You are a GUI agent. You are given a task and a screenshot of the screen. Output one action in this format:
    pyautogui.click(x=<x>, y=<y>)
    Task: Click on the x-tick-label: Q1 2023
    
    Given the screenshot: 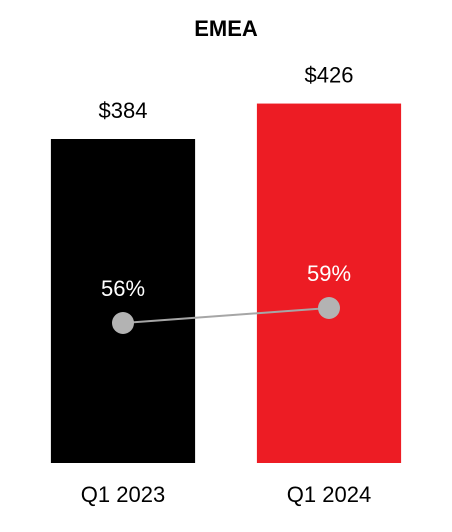 What is the action you would take?
    pyautogui.click(x=123, y=494)
    